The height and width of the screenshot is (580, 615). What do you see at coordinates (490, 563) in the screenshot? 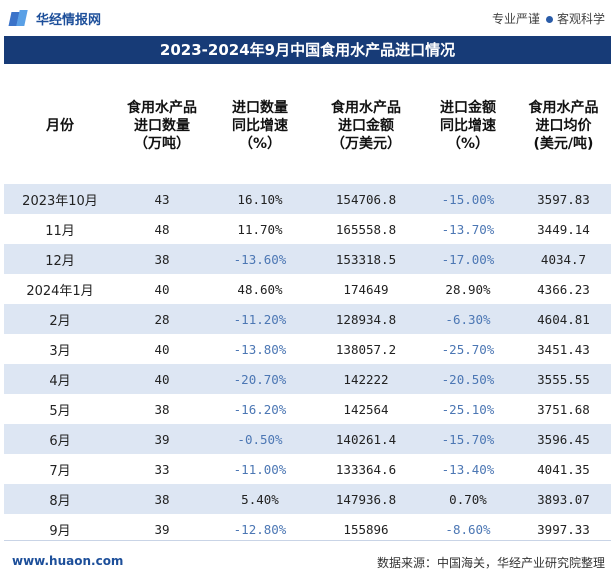
I see `data-source: 数据来源：中国海关，华经产业研究院整理` at bounding box center [490, 563].